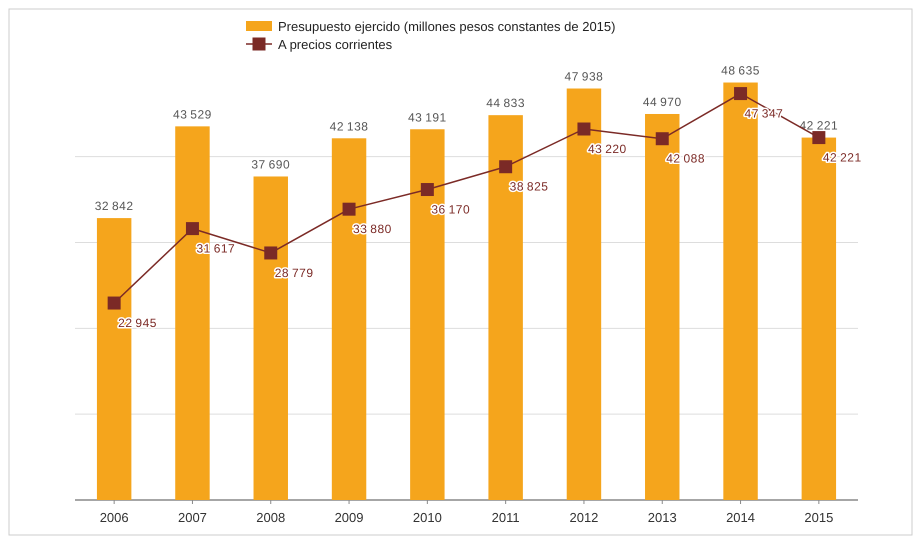  Describe the element at coordinates (583, 517) in the screenshot. I see `x-tick-label: 2012` at that location.